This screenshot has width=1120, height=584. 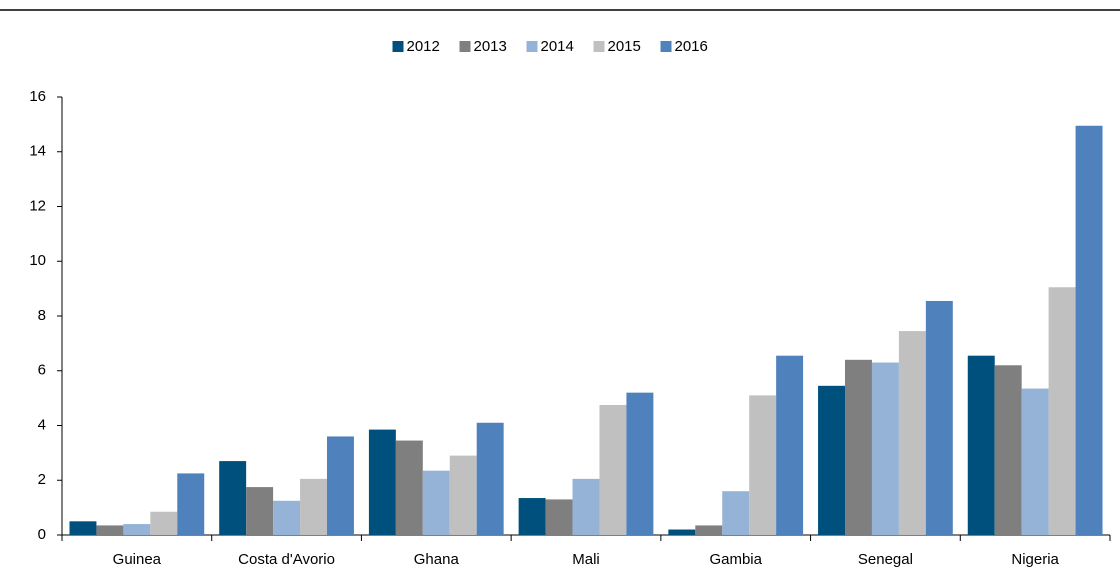 What do you see at coordinates (691, 46) in the screenshot?
I see `legend-label: 2016` at bounding box center [691, 46].